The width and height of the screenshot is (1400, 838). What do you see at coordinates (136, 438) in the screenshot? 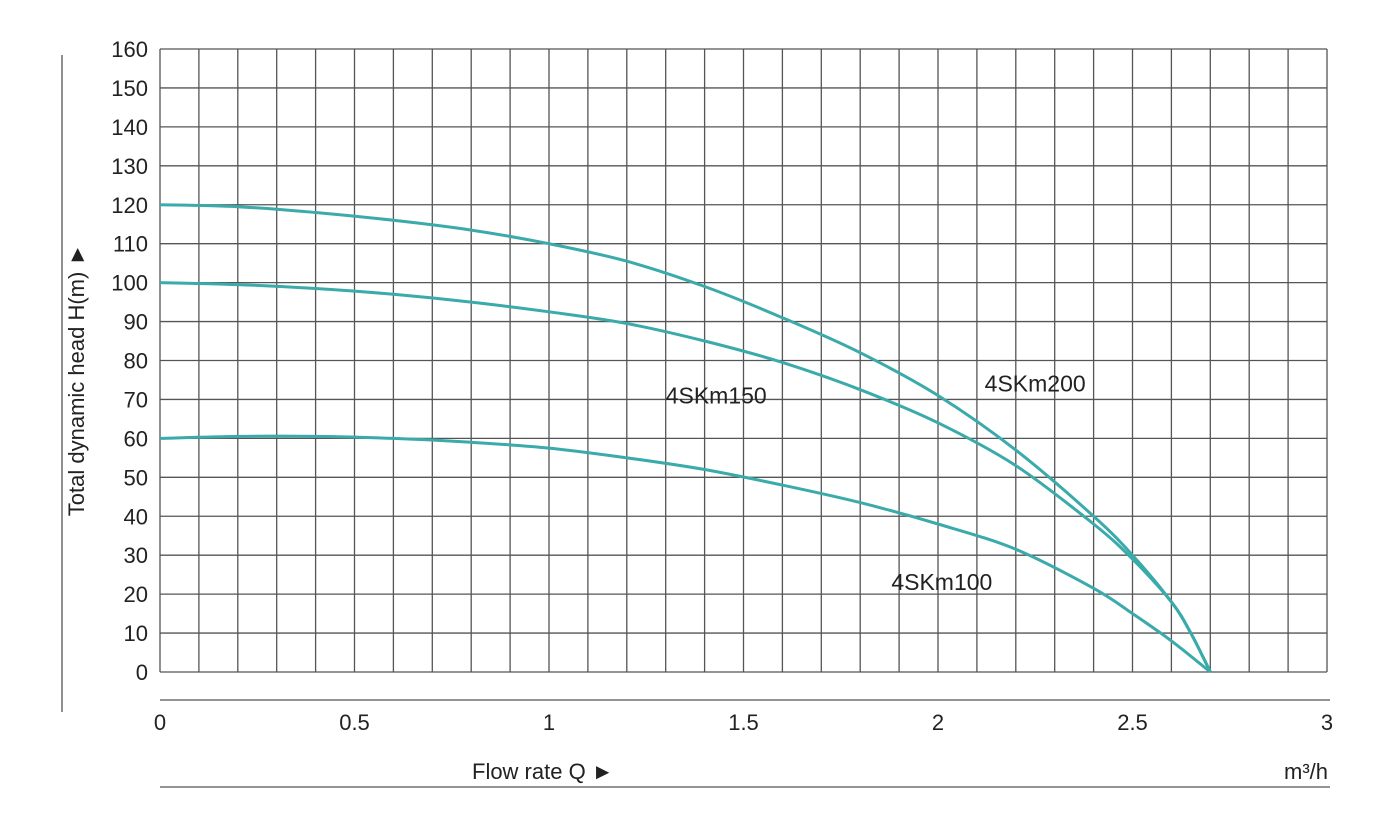
I see `y-tick-label: 60` at bounding box center [136, 438].